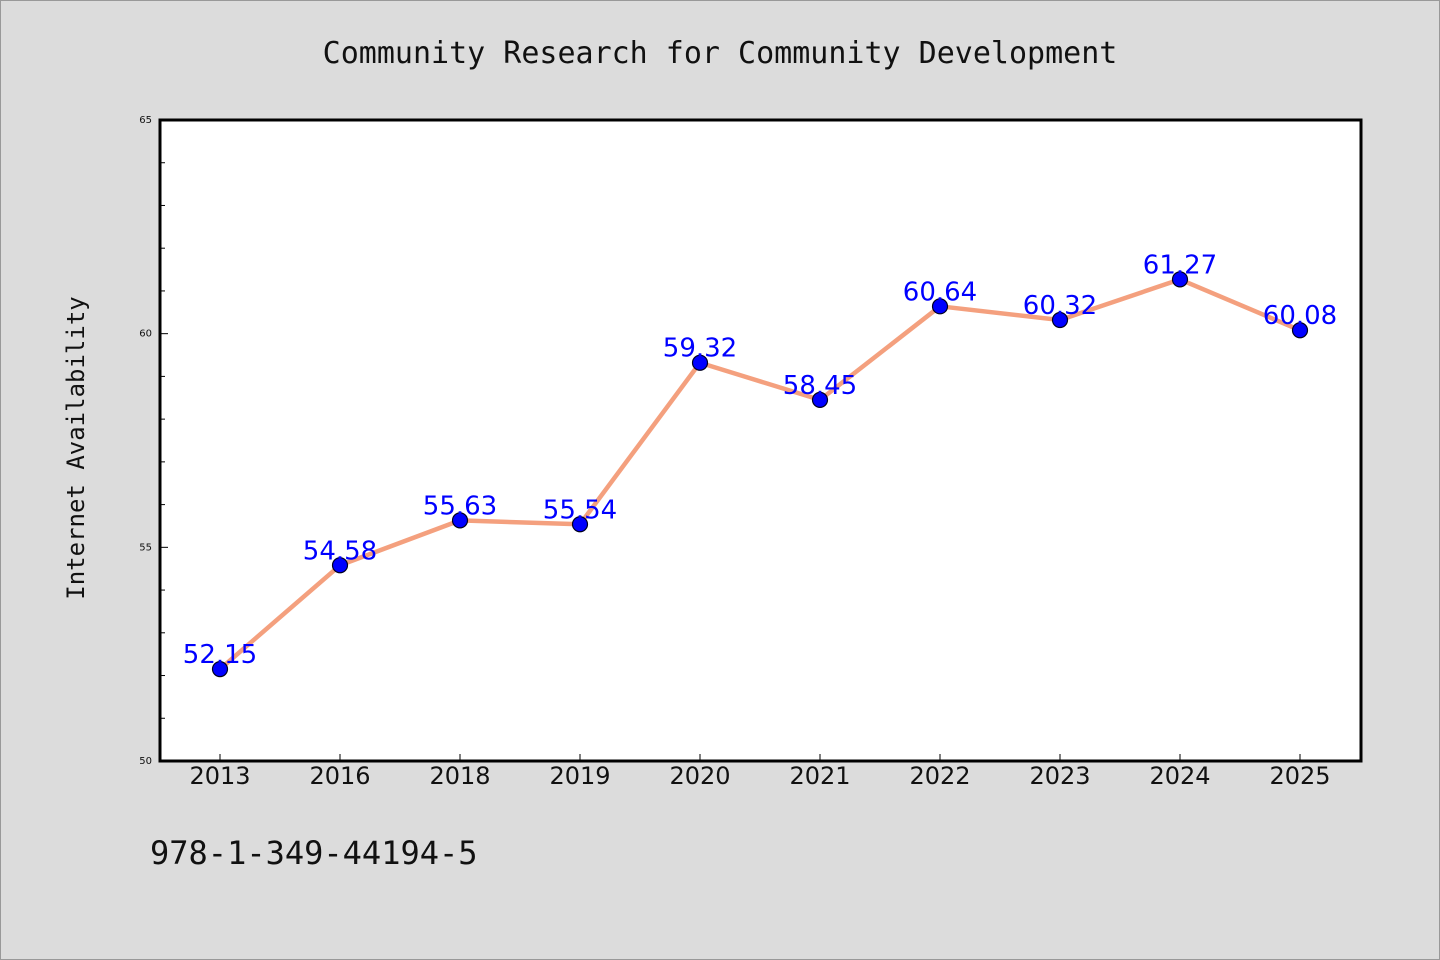 This screenshot has width=1440, height=960. I want to click on data-label: 59.32, so click(700, 349).